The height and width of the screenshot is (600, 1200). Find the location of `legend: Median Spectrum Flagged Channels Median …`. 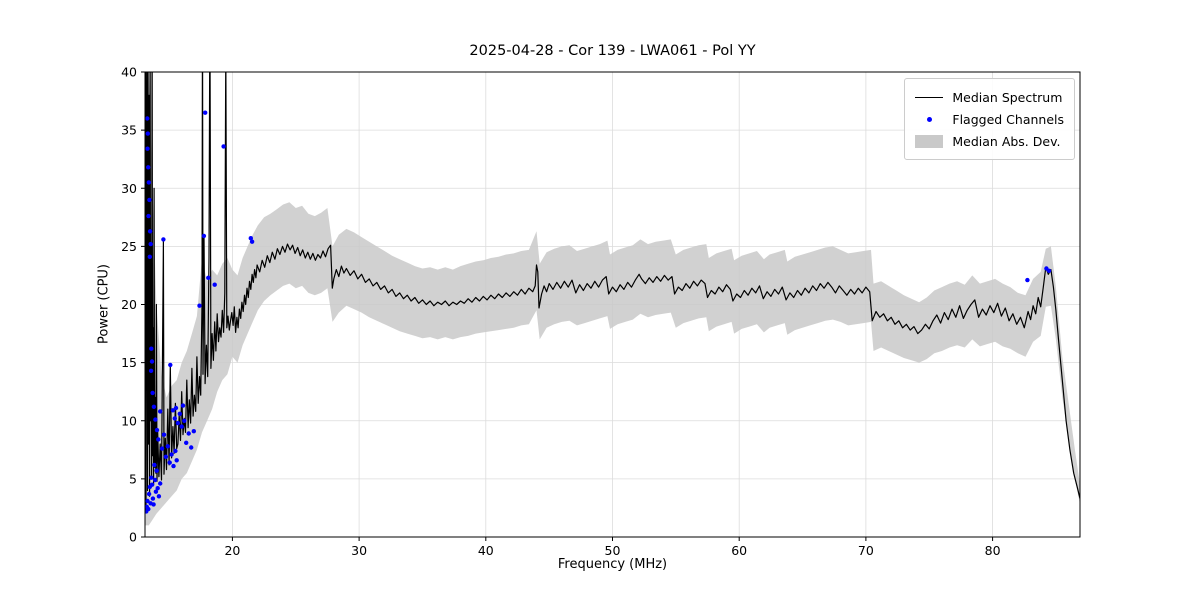

legend: Median Spectrum Flagged Channels Median … is located at coordinates (989, 119).